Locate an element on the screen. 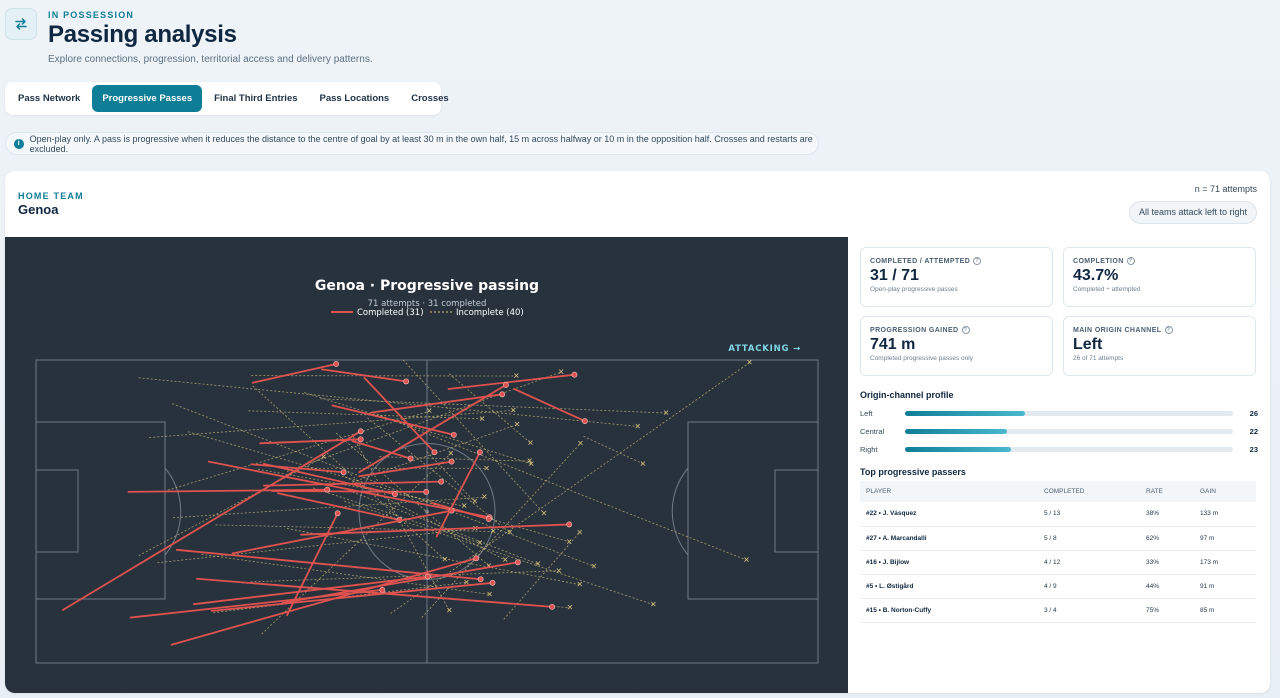 The height and width of the screenshot is (698, 1280). right-penalty-area is located at coordinates (753, 510).